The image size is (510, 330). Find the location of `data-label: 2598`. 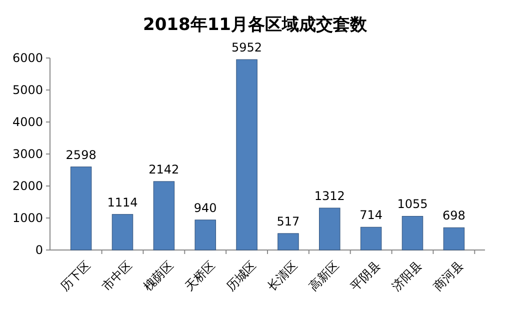

data-label: 2598 is located at coordinates (81, 155).